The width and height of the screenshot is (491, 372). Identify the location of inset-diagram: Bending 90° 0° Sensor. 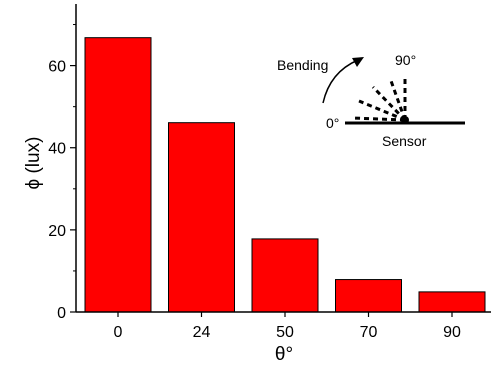
(371, 100).